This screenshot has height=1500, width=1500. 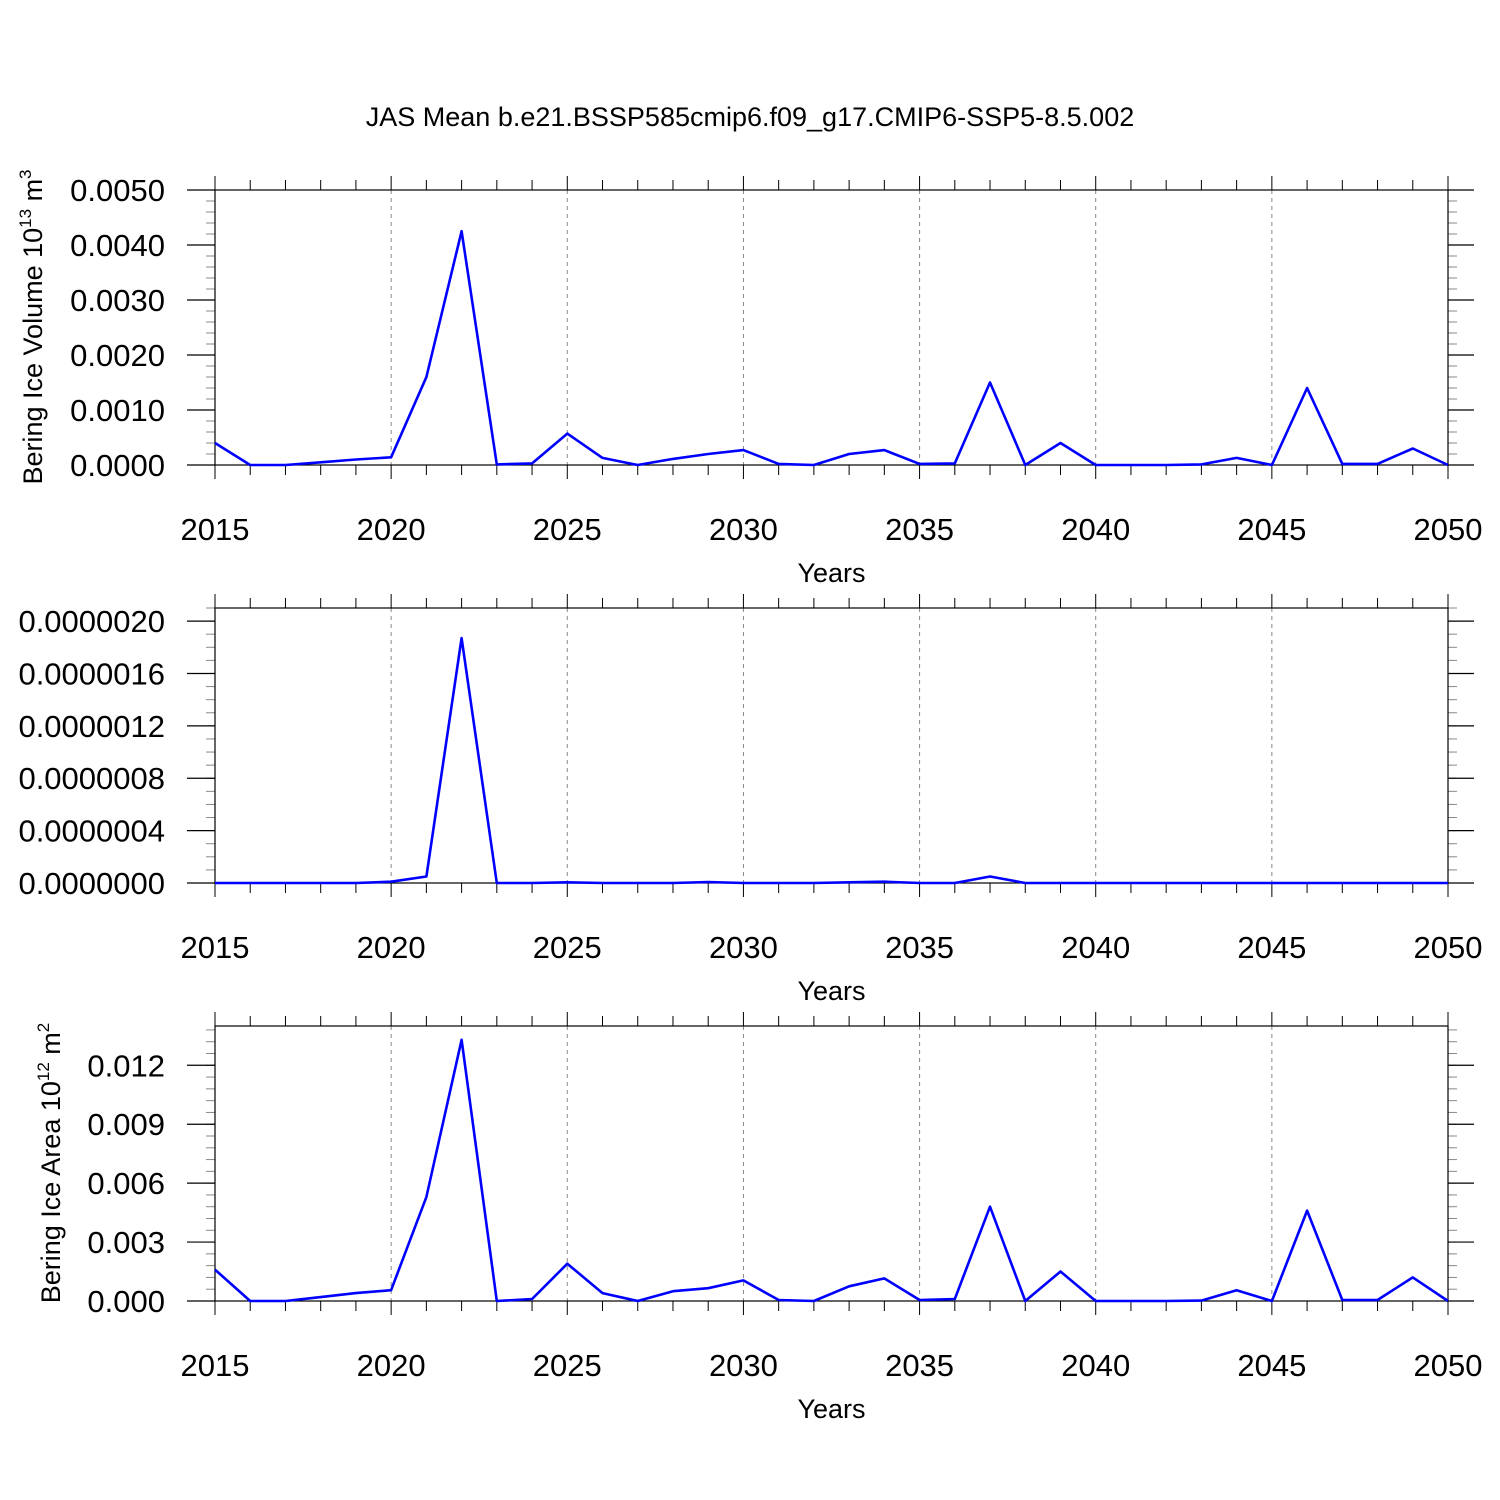 What do you see at coordinates (126, 1183) in the screenshot?
I see `y-tick-label: 0.006` at bounding box center [126, 1183].